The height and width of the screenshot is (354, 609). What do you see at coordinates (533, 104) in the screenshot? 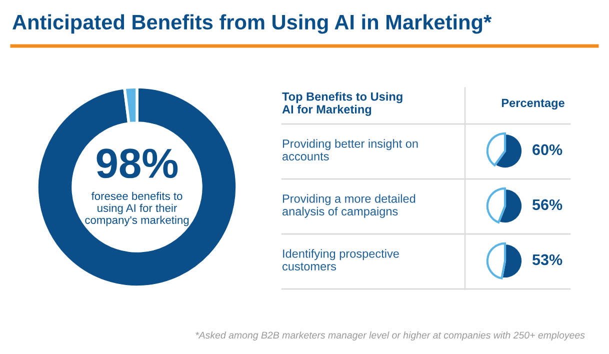
I see `text: Percentage` at bounding box center [533, 104].